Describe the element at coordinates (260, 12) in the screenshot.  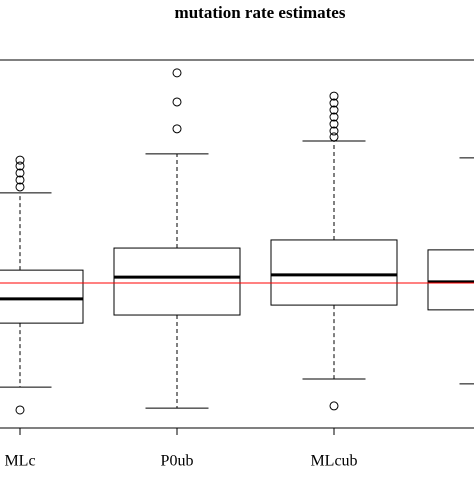
I see `chart-title: mutation rate estimates` at that location.